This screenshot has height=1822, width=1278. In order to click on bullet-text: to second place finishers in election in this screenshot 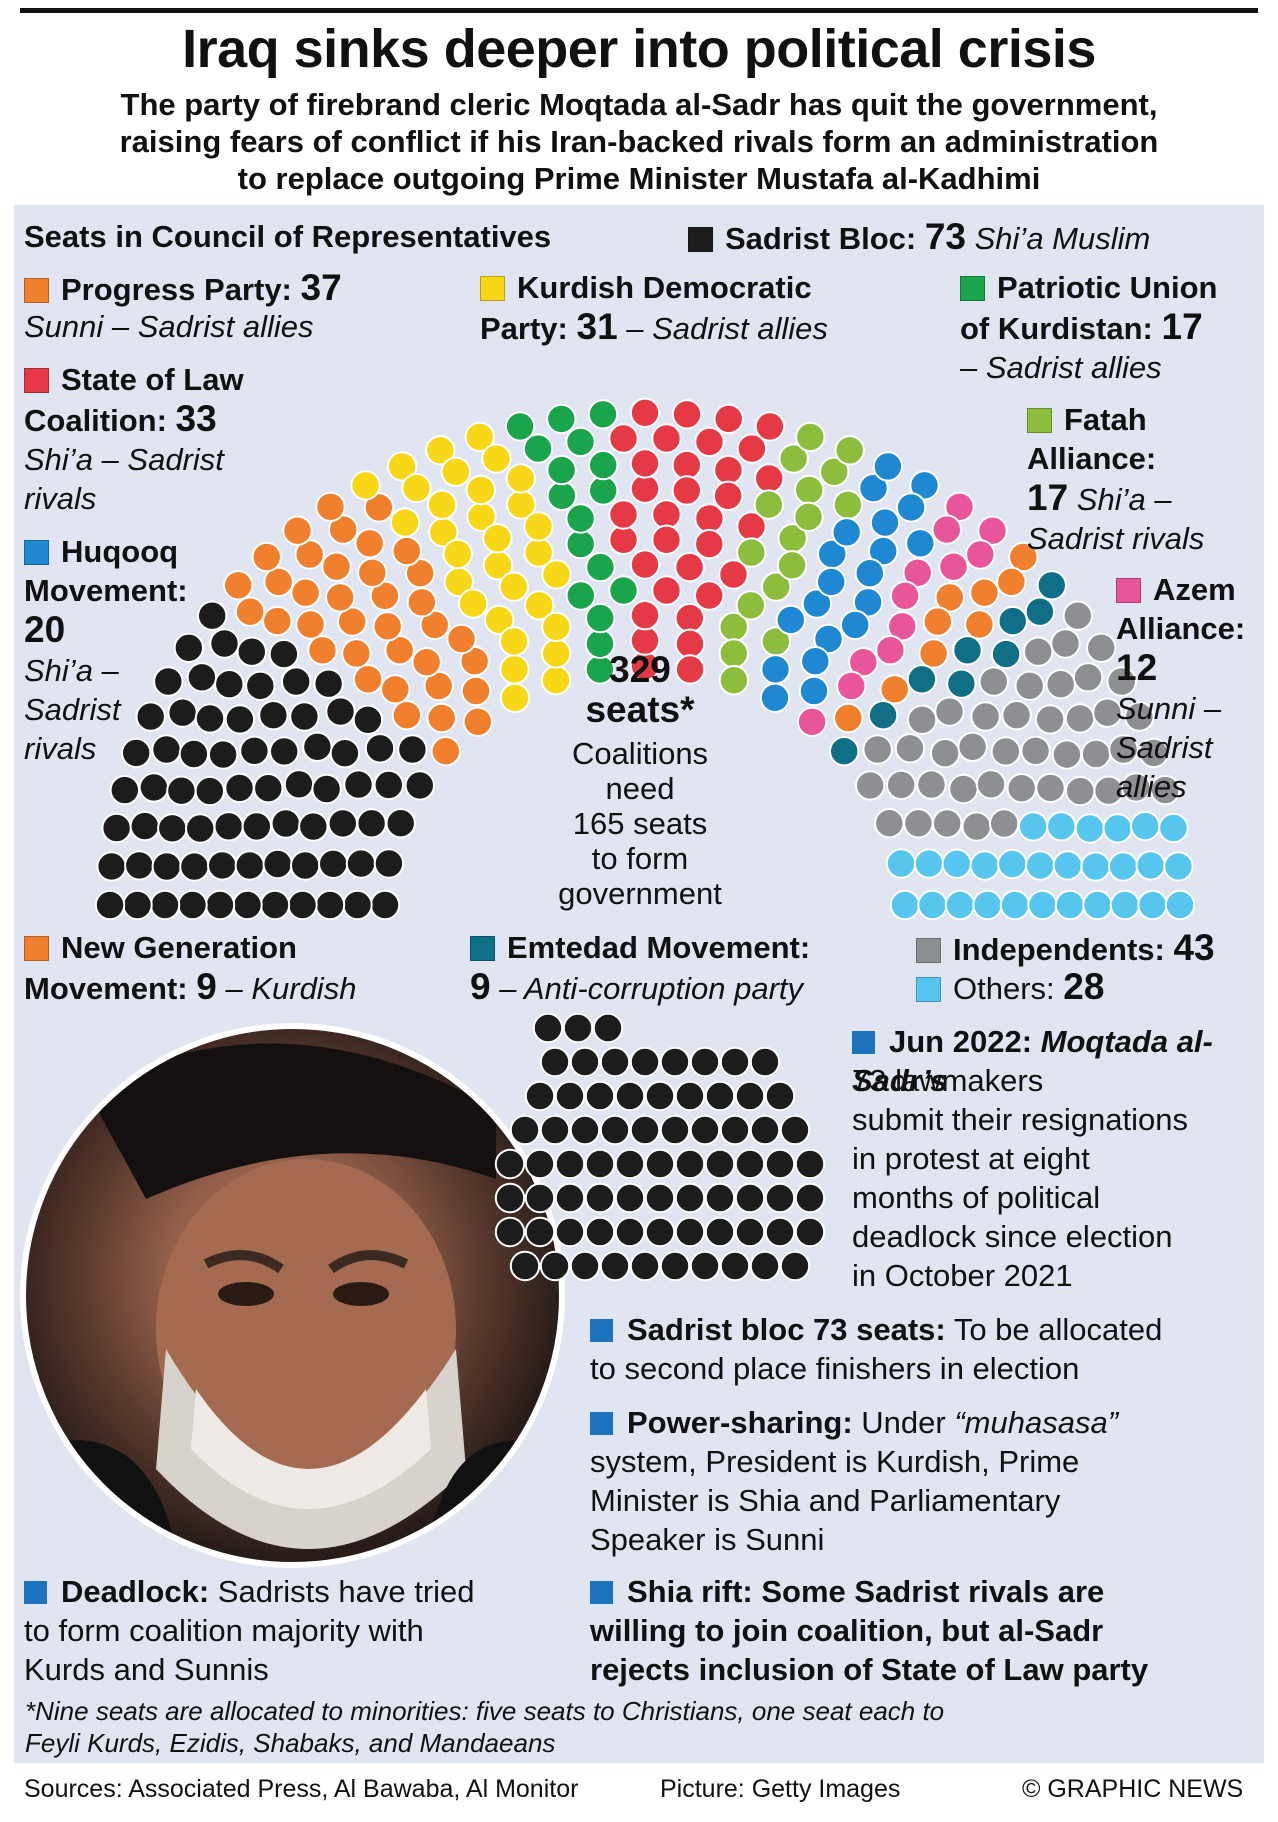, I will do `click(835, 1368)`.